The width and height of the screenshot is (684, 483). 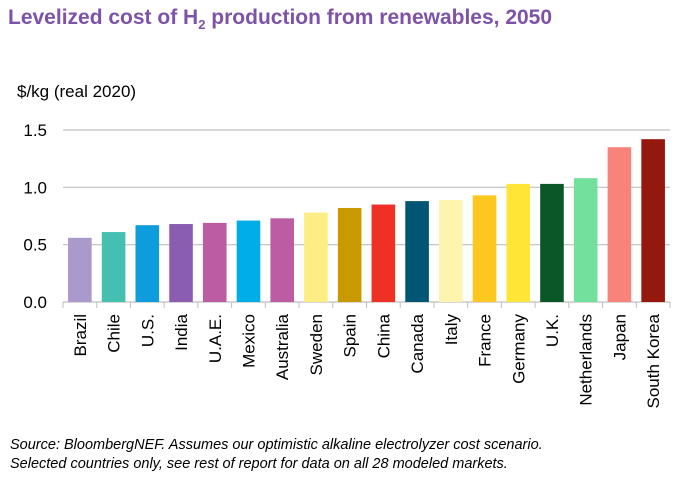 I want to click on bar-u-a-e-, so click(x=214, y=262).